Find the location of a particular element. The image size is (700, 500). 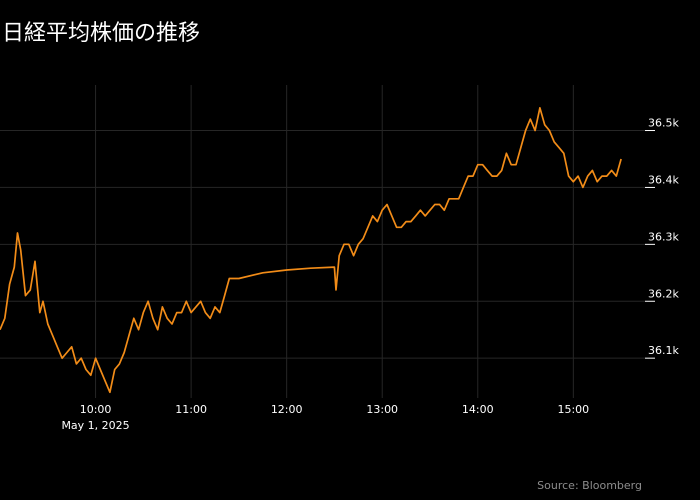

y-tick-label: 36.1k is located at coordinates (663, 350).